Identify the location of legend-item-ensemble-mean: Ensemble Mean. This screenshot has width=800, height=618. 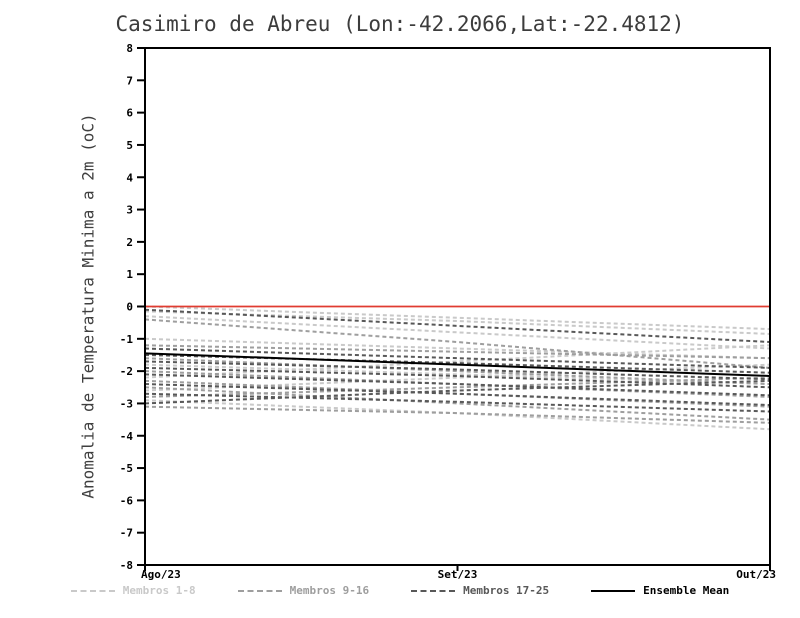
(660, 590).